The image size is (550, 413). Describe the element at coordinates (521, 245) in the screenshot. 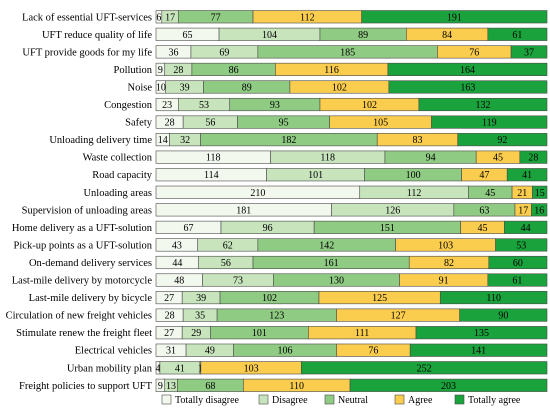

I see `data-label: 53` at that location.